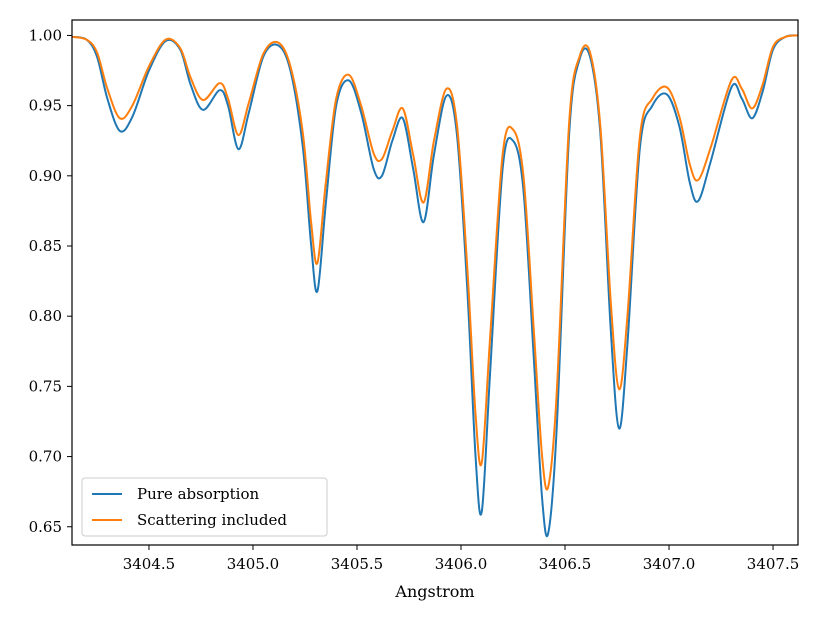 This screenshot has width=830, height=622. Describe the element at coordinates (45, 106) in the screenshot. I see `y-tick-label: 0.95` at that location.